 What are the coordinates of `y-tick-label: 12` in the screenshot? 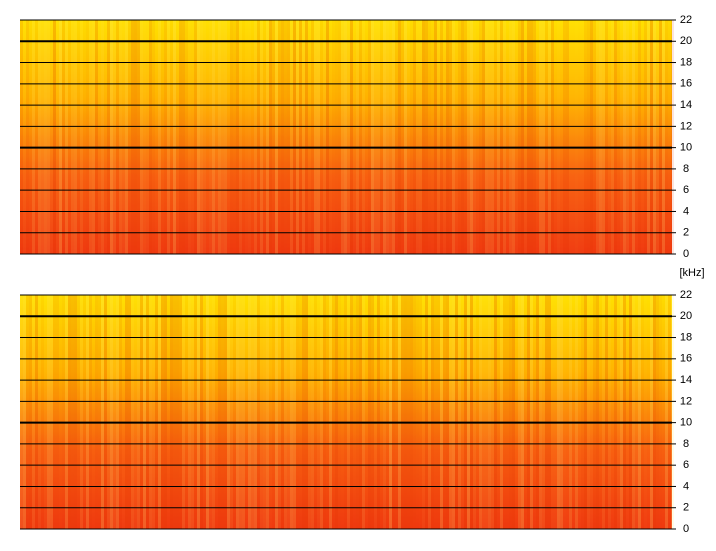 It's located at (686, 401).